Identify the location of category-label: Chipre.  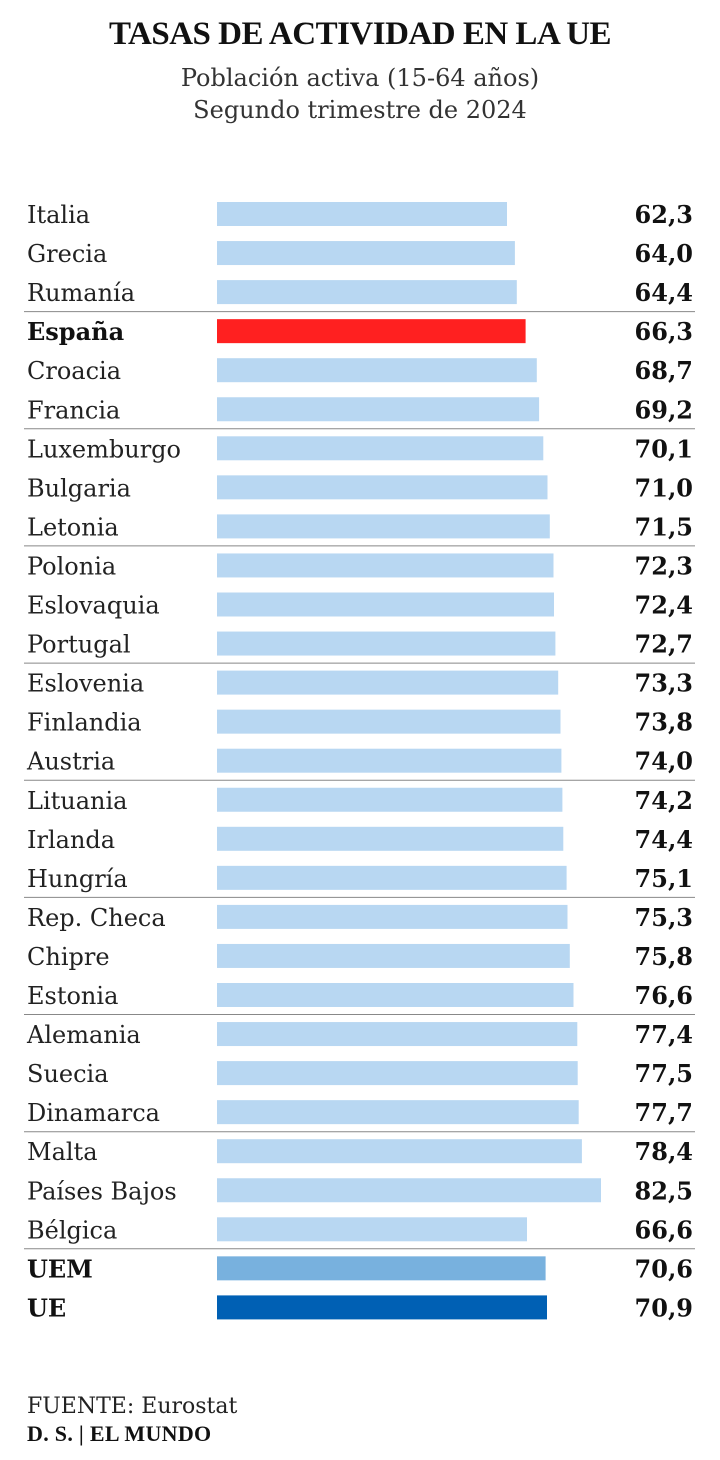
(68, 957).